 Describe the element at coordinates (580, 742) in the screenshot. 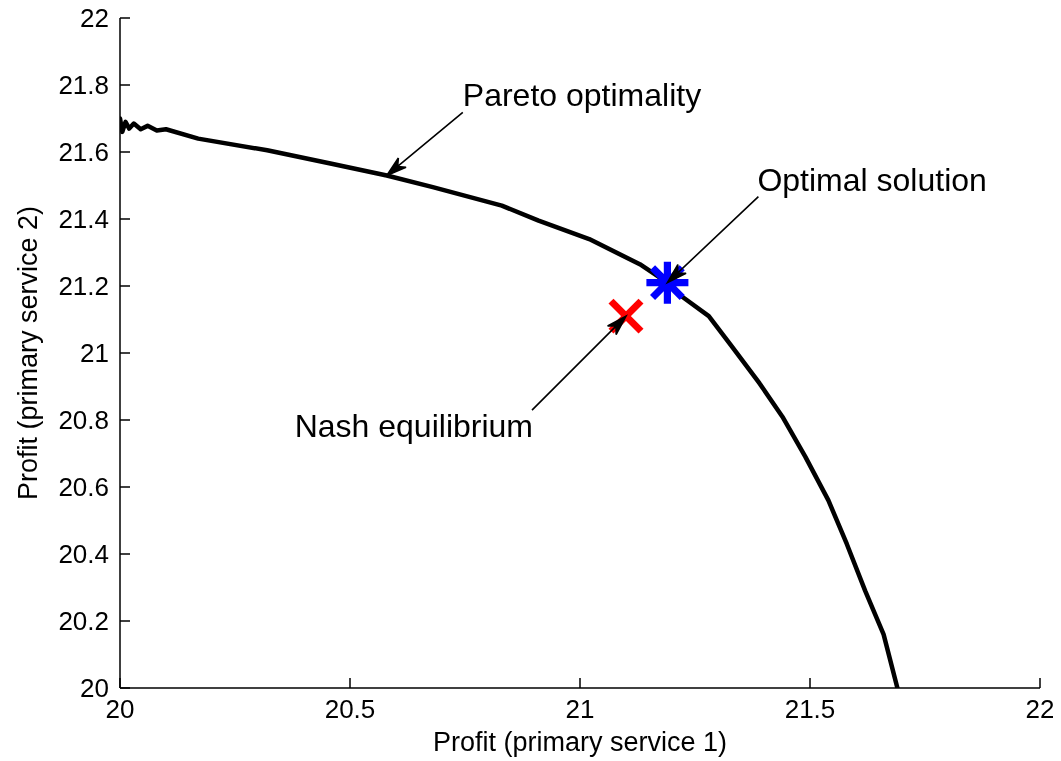

I see `x-axis-title: Profit (primary service 1)` at that location.